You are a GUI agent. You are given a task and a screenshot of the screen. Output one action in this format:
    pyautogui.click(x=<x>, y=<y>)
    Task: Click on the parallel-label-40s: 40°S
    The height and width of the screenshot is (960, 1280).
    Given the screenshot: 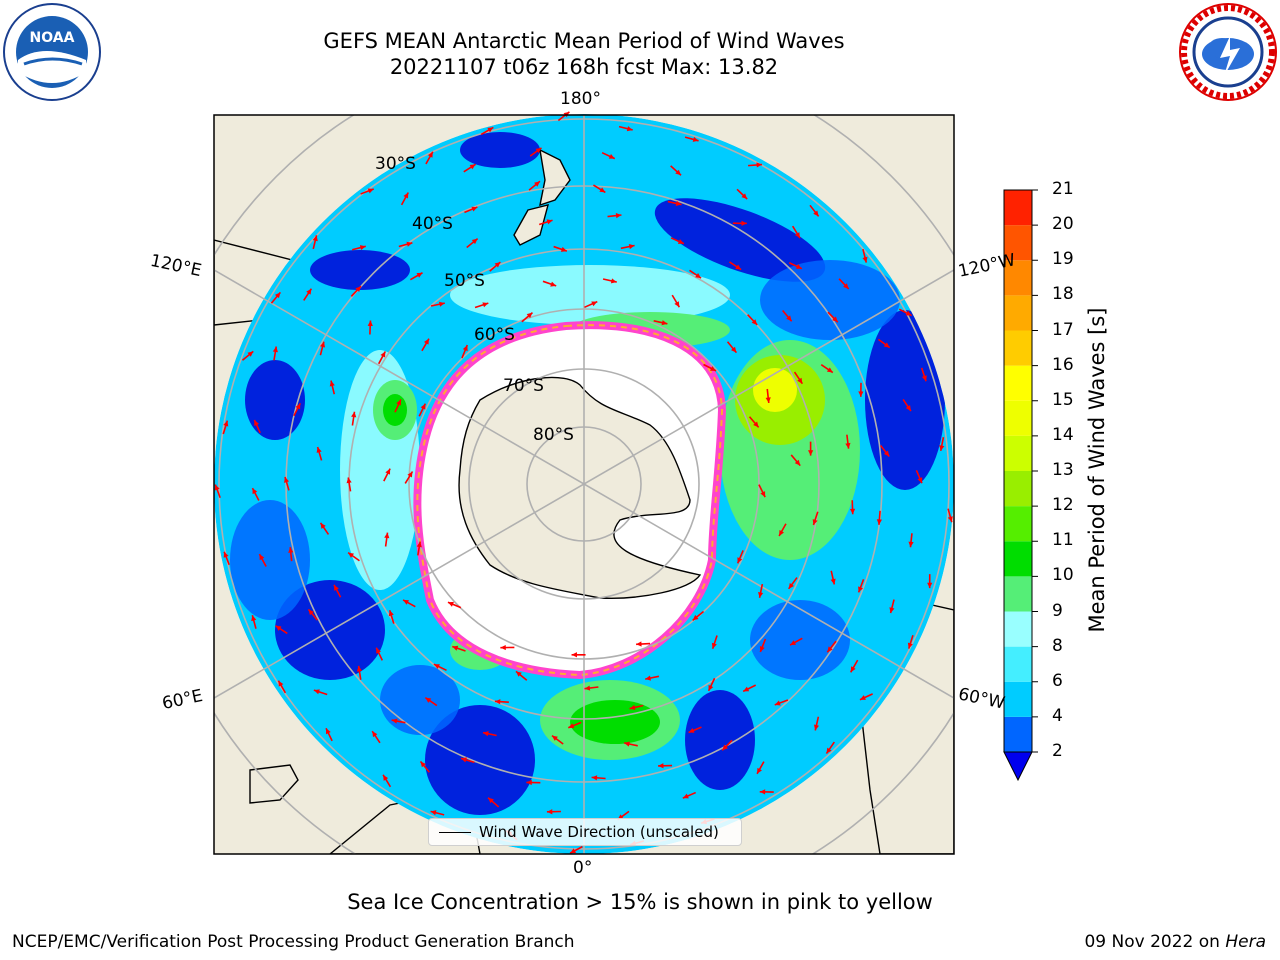 What is the action you would take?
    pyautogui.click(x=432, y=224)
    